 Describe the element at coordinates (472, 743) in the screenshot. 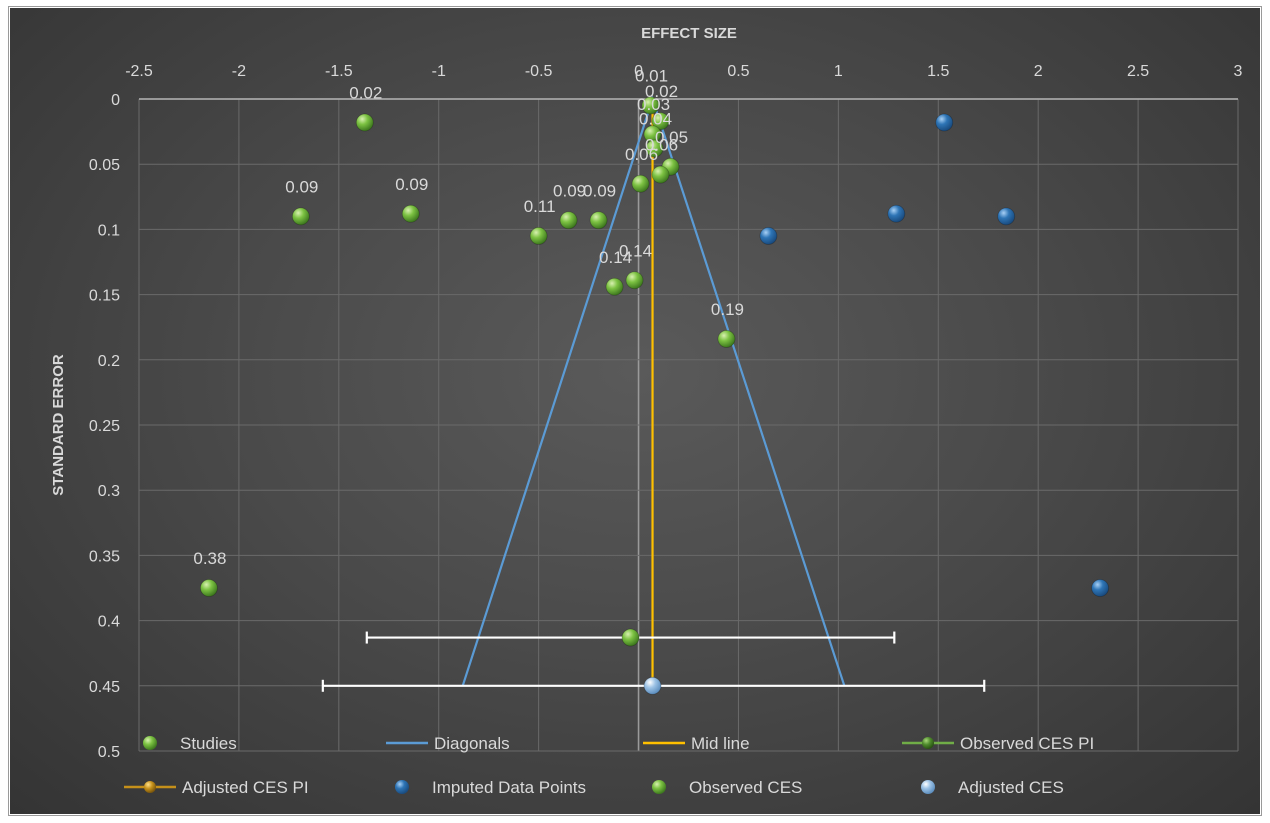

I see `legend-label: Diagonals` at that location.